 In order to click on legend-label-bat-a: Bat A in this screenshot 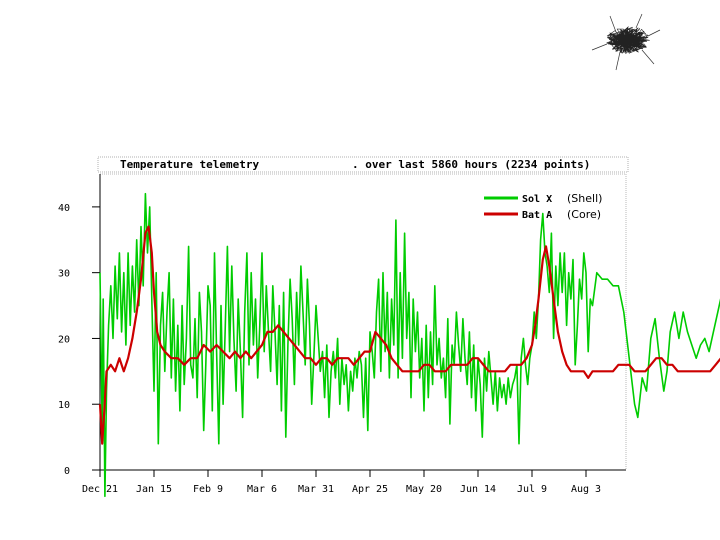, I will do `click(537, 215)`.